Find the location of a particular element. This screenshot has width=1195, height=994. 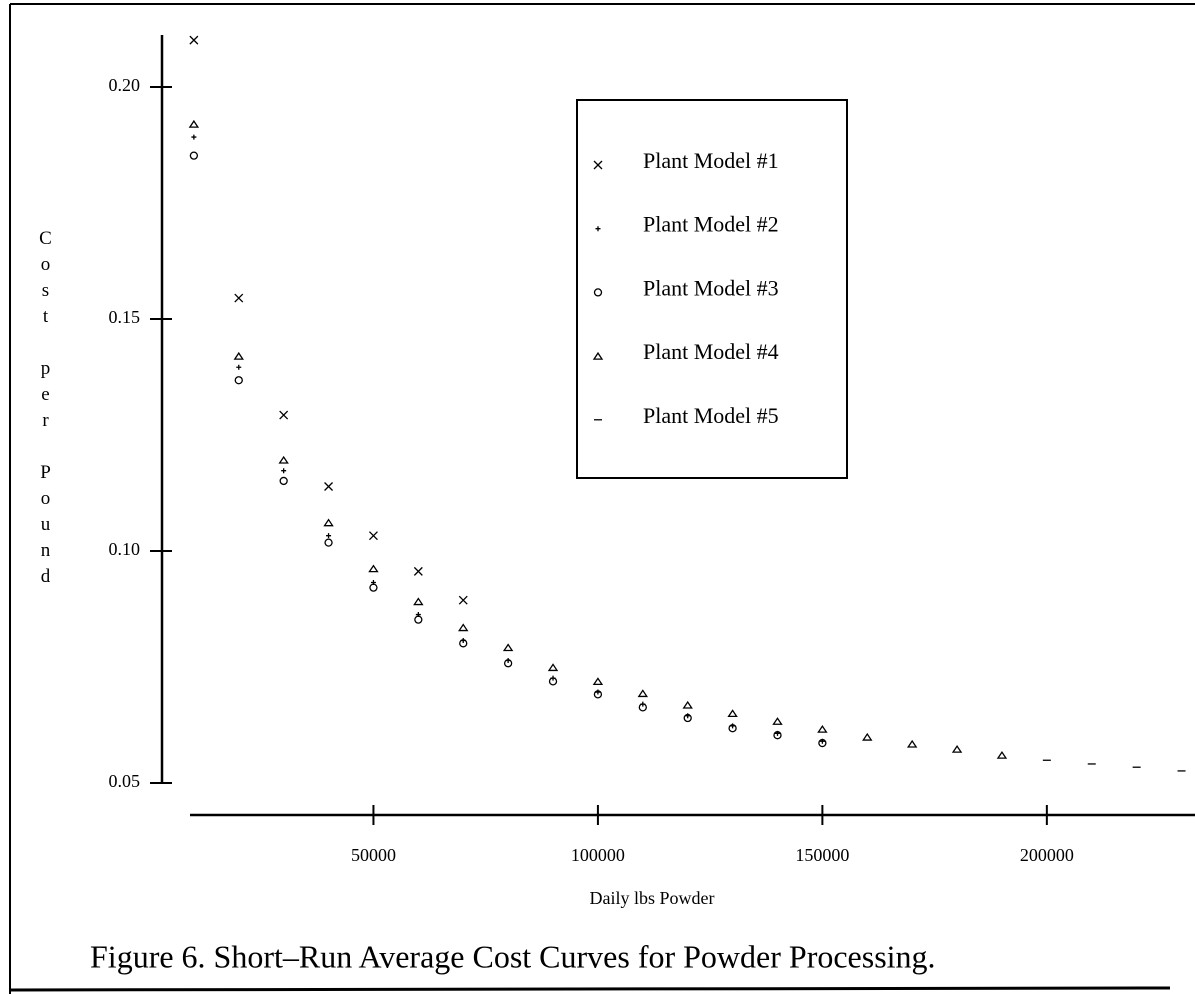

y-tick-label: 0.20 is located at coordinates (125, 85).